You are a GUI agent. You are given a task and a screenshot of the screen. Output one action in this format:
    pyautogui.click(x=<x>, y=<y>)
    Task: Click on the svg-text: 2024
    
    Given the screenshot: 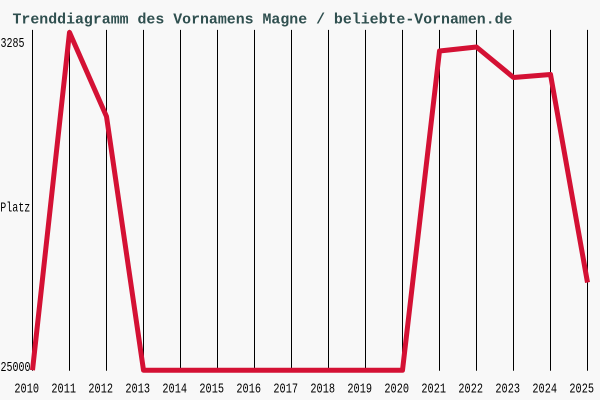 What is the action you would take?
    pyautogui.click(x=544, y=390)
    